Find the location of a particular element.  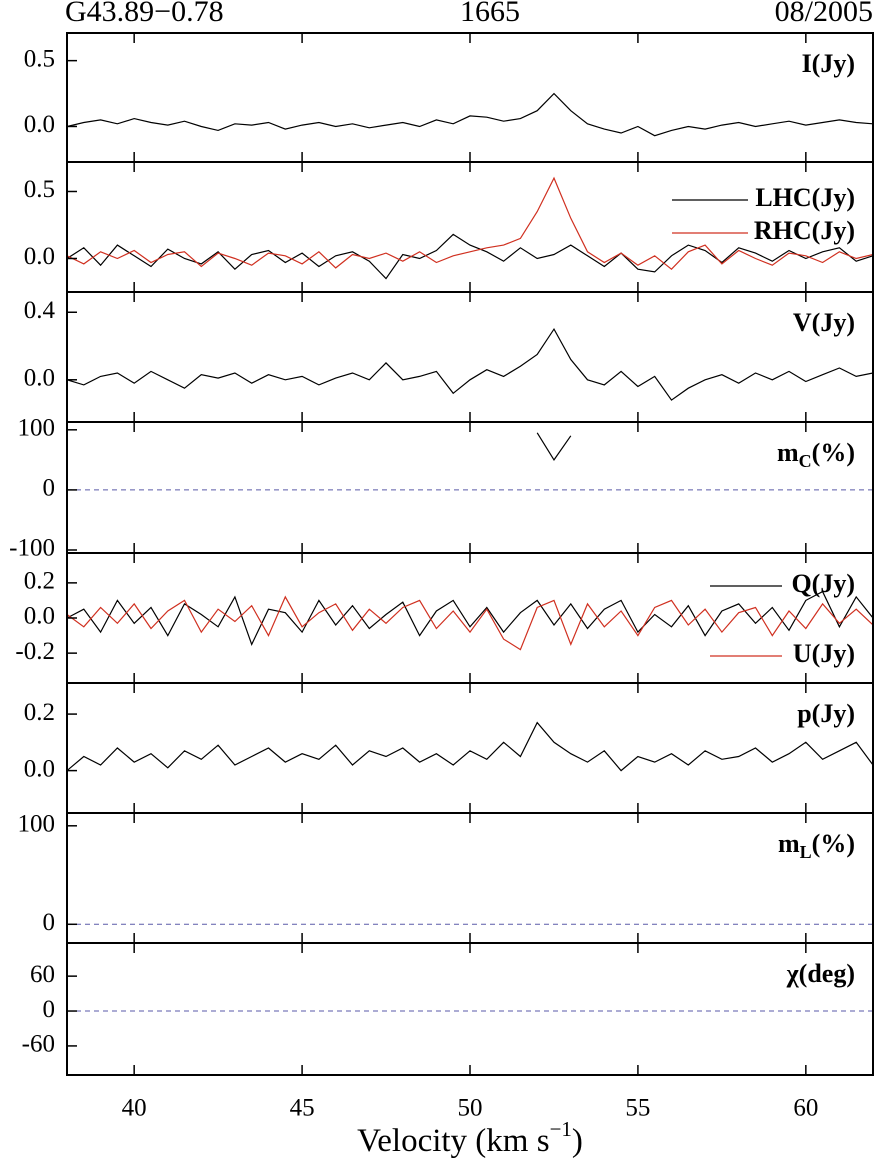

y-tick-label: -60 is located at coordinates (38, 1044).